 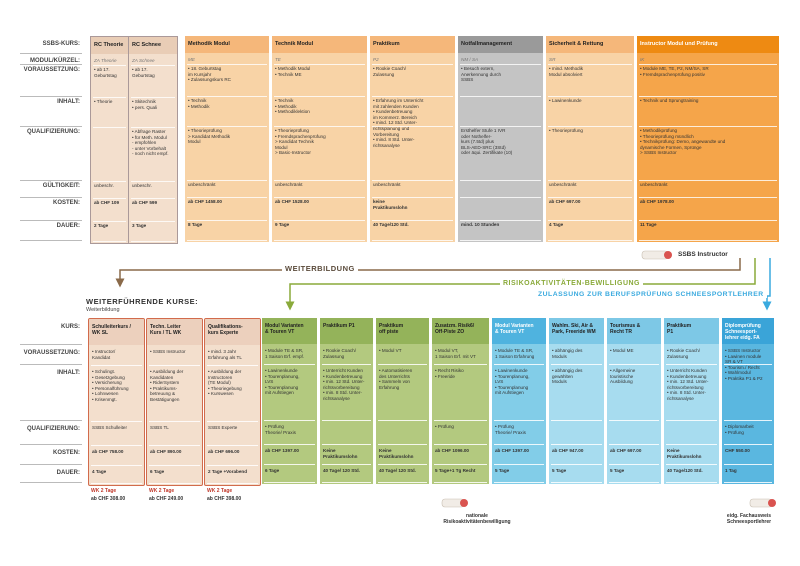 What do you see at coordinates (568, 450) in the screenshot?
I see `course-kosten: ab CHF 947.00` at bounding box center [568, 450].